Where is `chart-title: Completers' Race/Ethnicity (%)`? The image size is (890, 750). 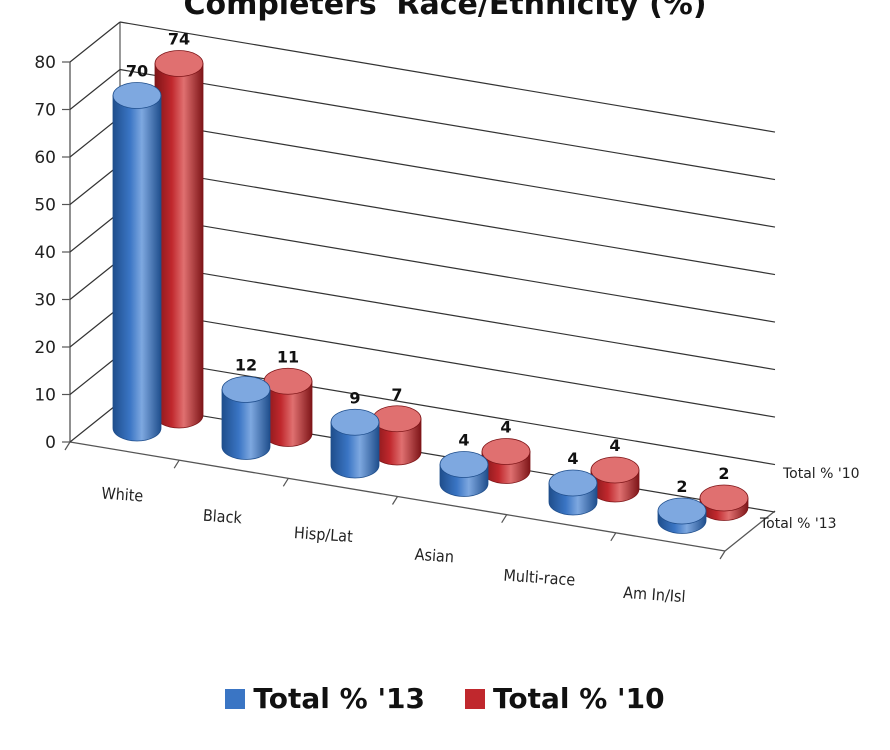
chart-title: Completers' Race/Ethnicity (%) is located at coordinates (444, 11).